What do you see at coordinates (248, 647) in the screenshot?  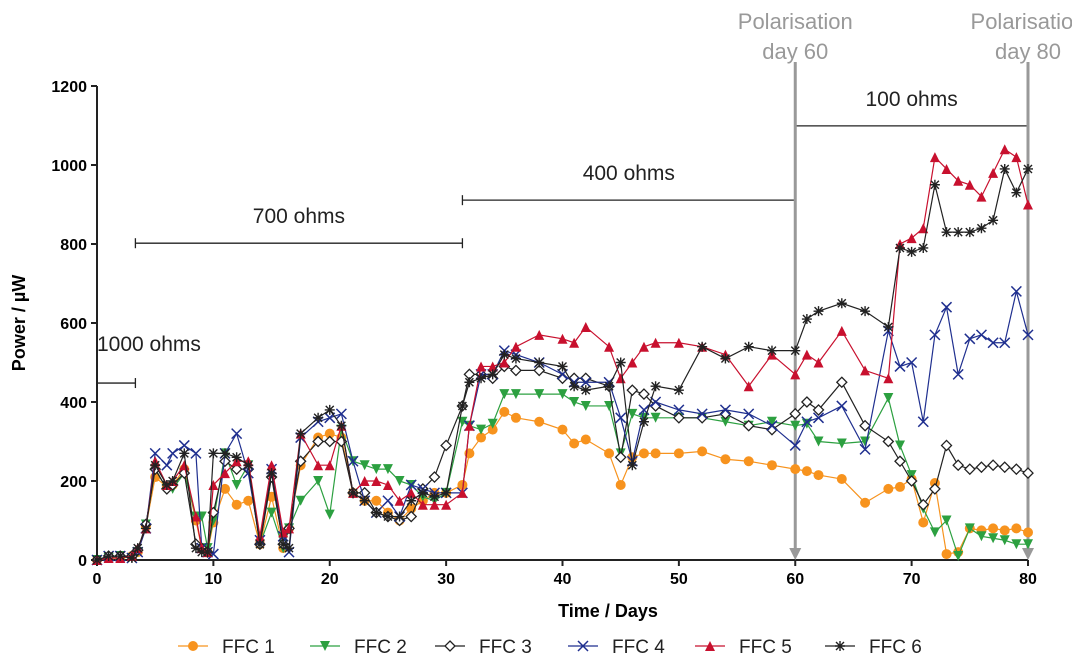 I see `legend-label: FFC 1` at bounding box center [248, 647].